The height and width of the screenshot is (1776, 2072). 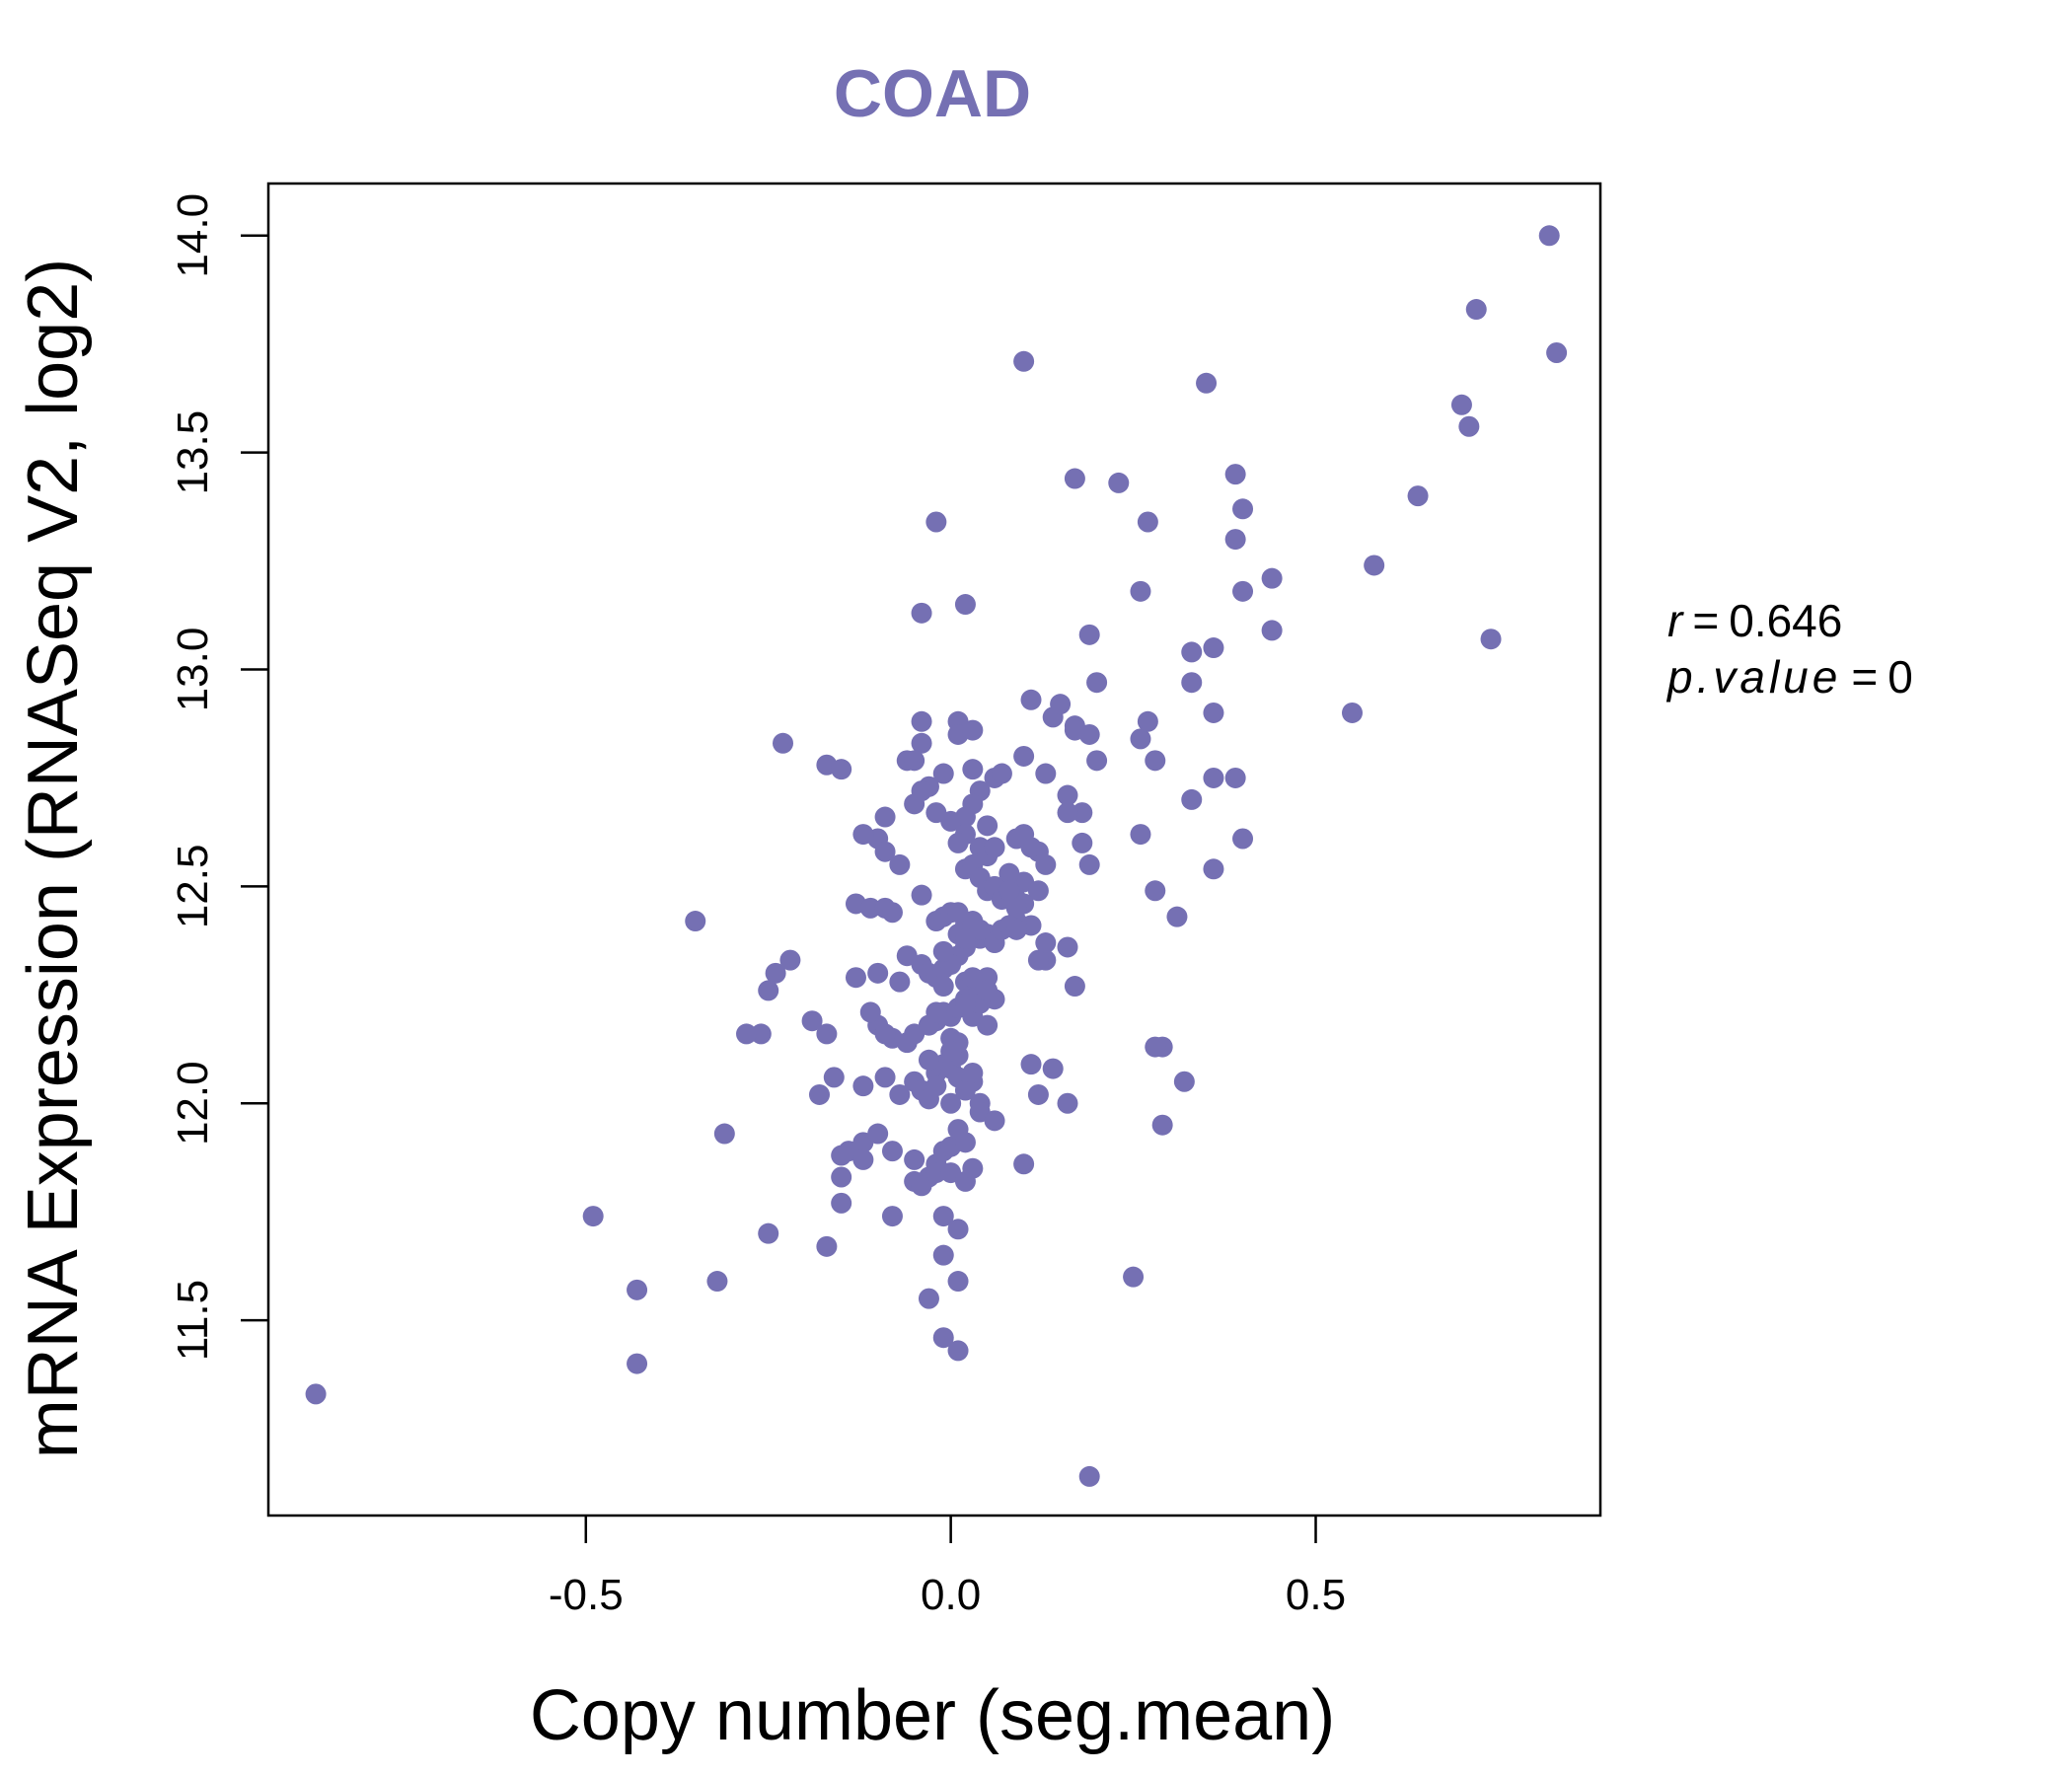 I want to click on y-tick-label: 12.0, so click(x=193, y=1104).